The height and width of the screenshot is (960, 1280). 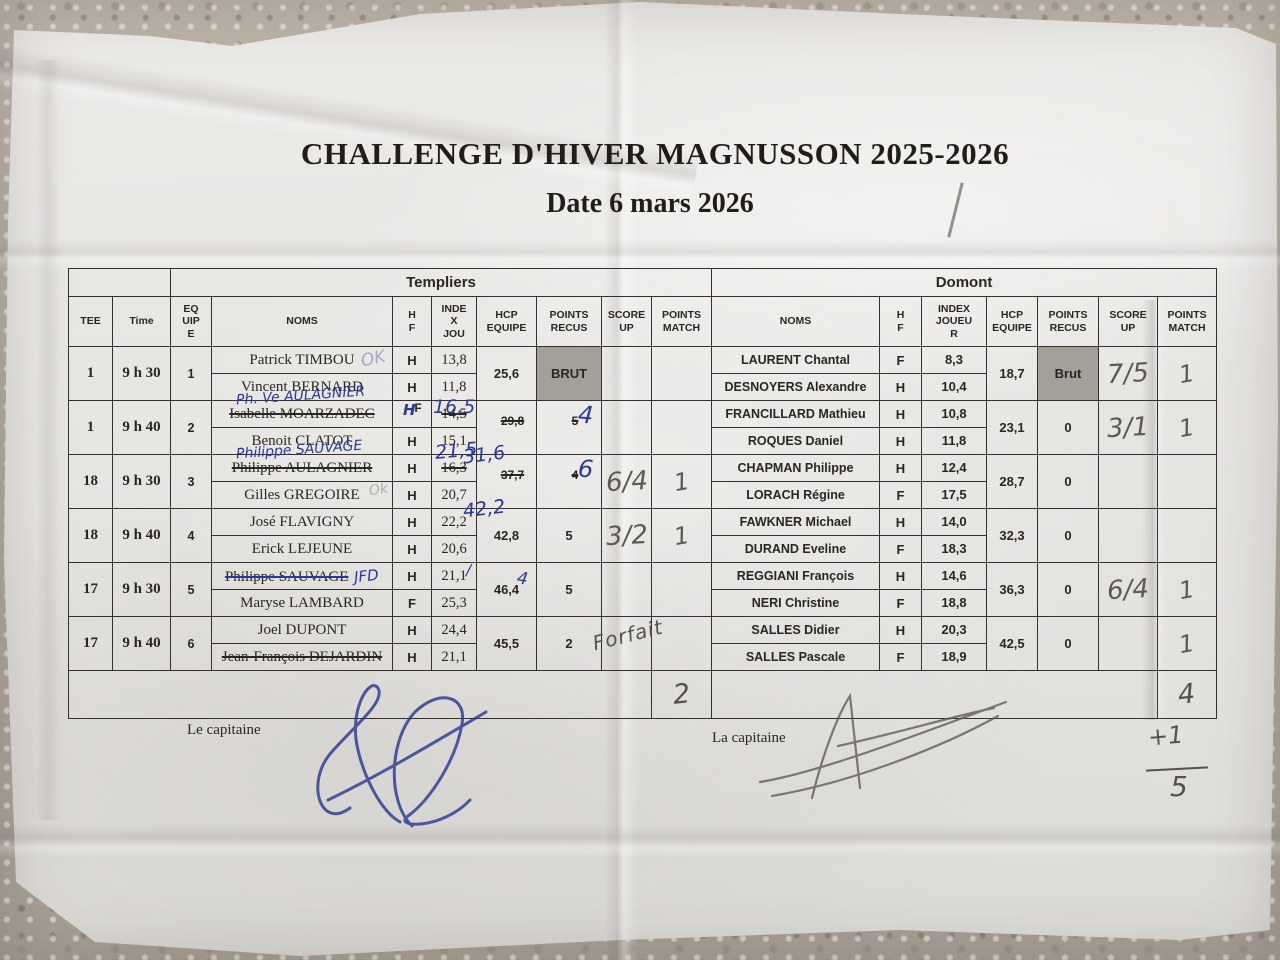 I want to click on points-recus-value: BRUT, so click(x=569, y=373).